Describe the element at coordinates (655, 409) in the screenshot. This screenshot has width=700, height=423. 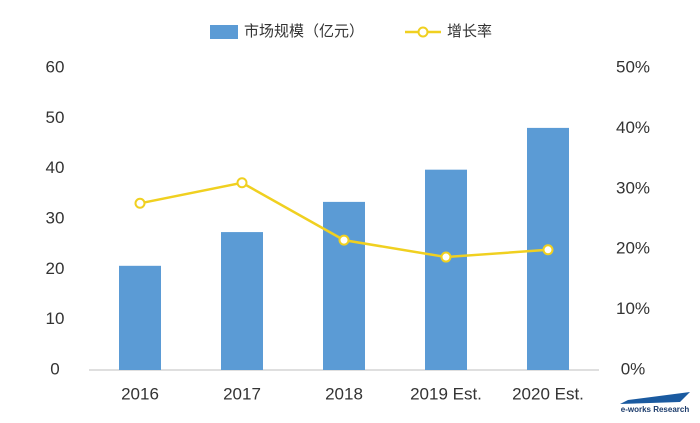
I see `source: e-works Research` at that location.